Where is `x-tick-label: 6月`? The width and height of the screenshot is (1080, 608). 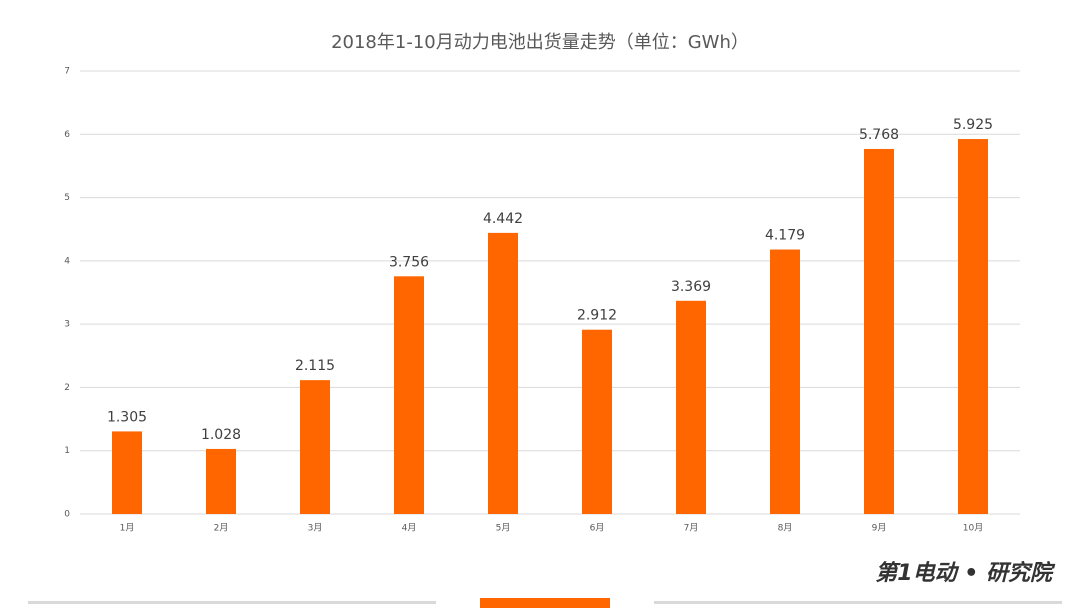
x-tick-label: 6月 is located at coordinates (597, 528).